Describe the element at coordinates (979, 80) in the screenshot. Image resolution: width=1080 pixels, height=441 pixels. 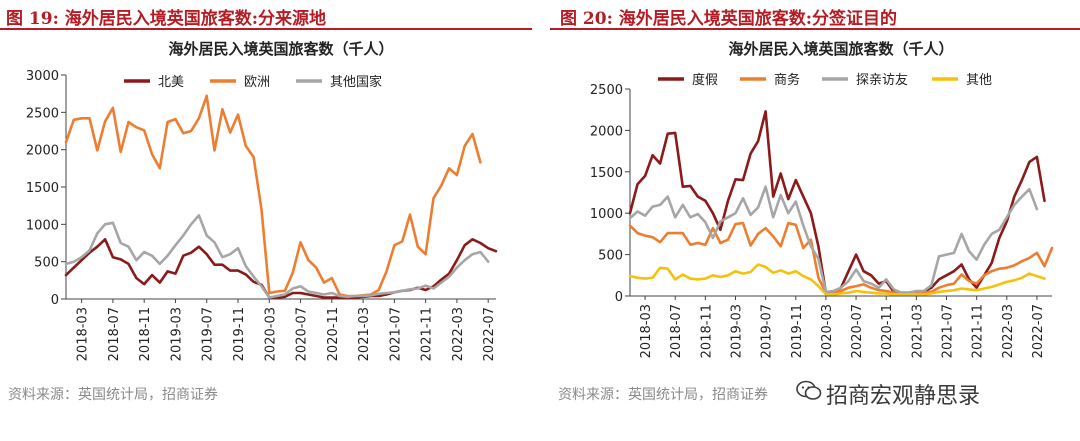
I see `legend-label-3: 其他` at that location.